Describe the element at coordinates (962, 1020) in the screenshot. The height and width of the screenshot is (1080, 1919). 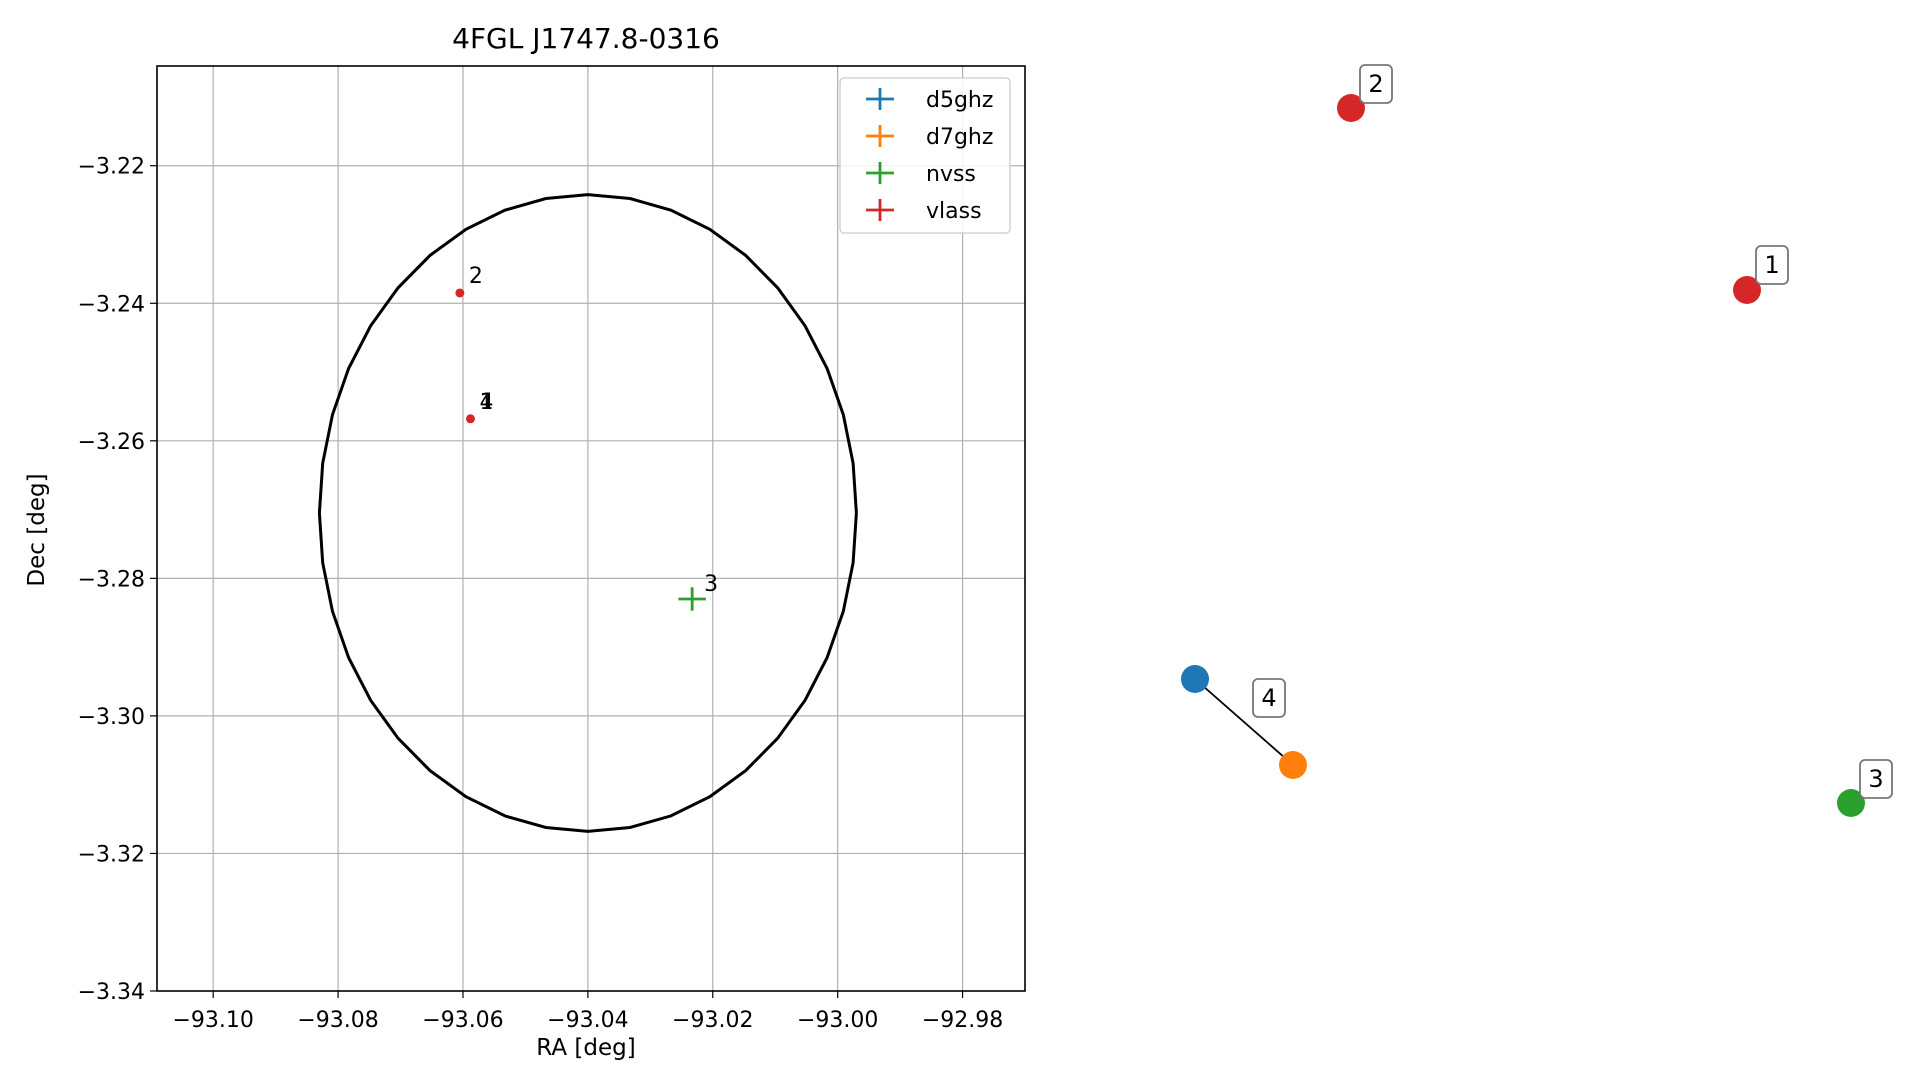
I see `x-tick-label: −92.98` at that location.